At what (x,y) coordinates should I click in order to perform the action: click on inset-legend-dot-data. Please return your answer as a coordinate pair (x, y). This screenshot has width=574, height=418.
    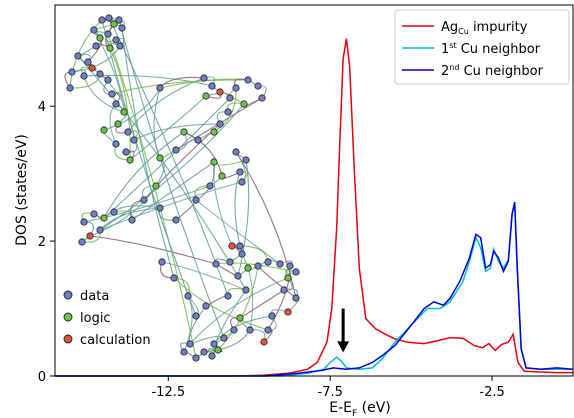
    Looking at the image, I should click on (68, 295).